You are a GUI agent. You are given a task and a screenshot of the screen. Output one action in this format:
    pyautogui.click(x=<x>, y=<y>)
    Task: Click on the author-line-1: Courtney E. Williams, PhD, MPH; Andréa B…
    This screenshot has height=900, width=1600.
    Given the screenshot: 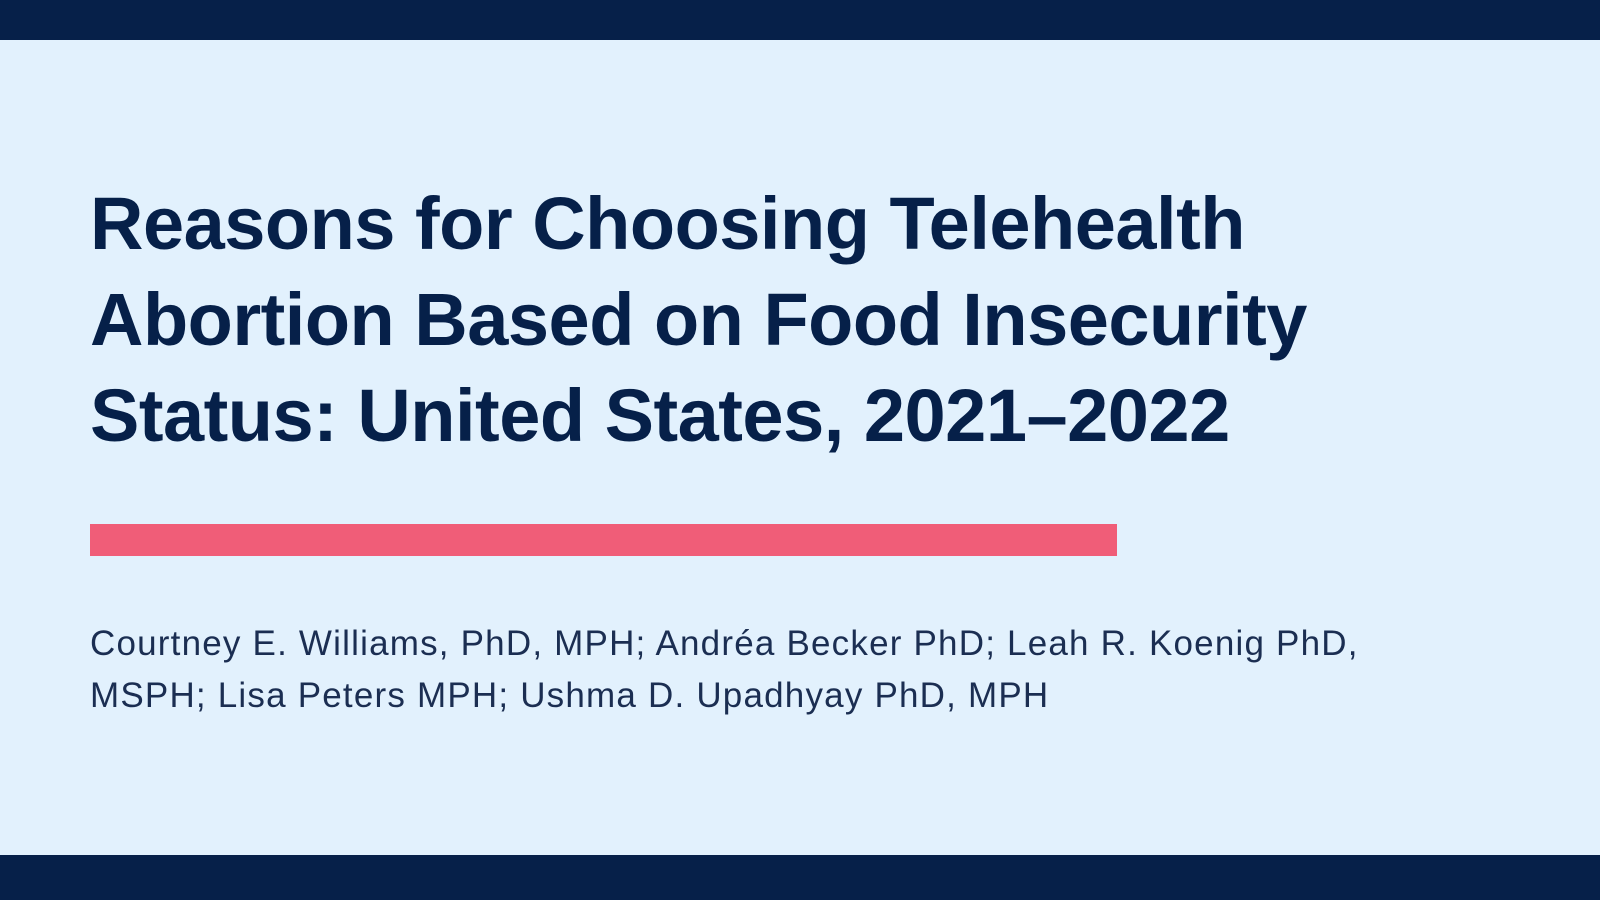 What is the action you would take?
    pyautogui.click(x=724, y=643)
    